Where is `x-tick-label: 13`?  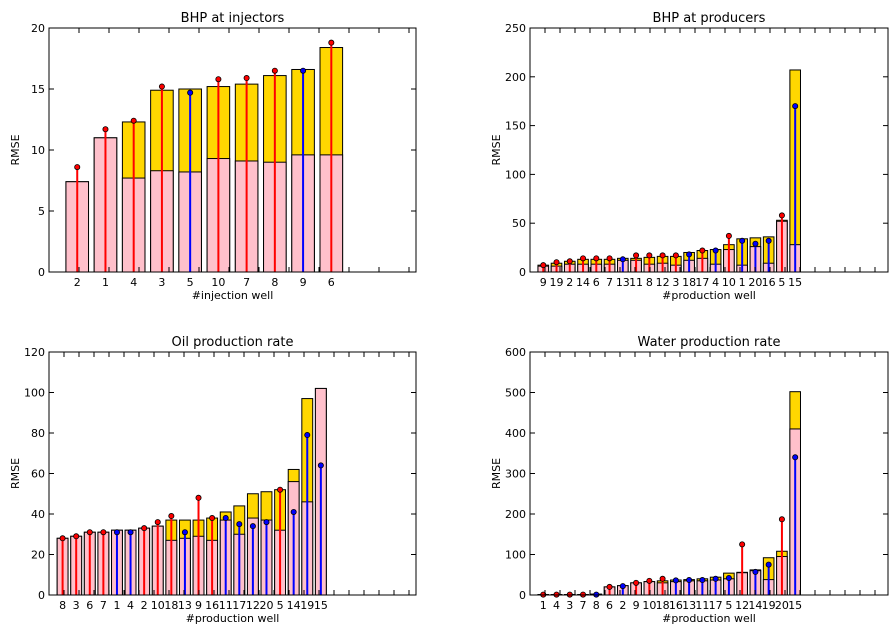
x-tick-label: 13 is located at coordinates (623, 282).